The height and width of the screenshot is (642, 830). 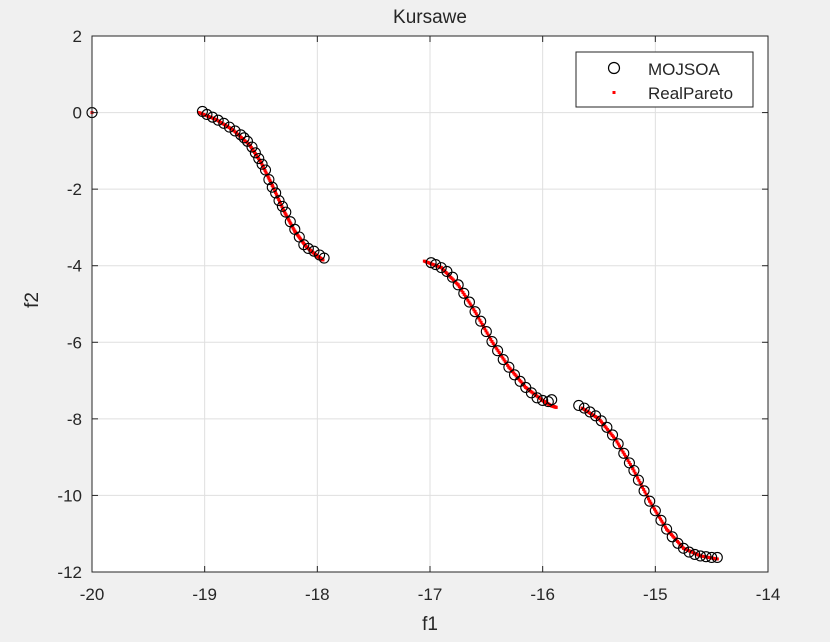 I want to click on x-tick-label: -15, so click(x=655, y=594).